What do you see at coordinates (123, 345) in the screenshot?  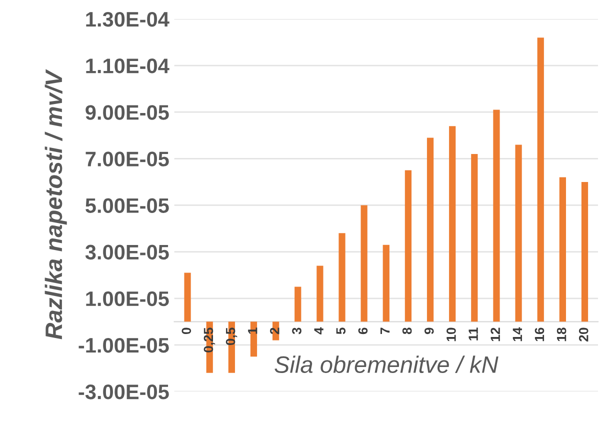 I see `y-tick-label: -1.00E-05` at bounding box center [123, 345].